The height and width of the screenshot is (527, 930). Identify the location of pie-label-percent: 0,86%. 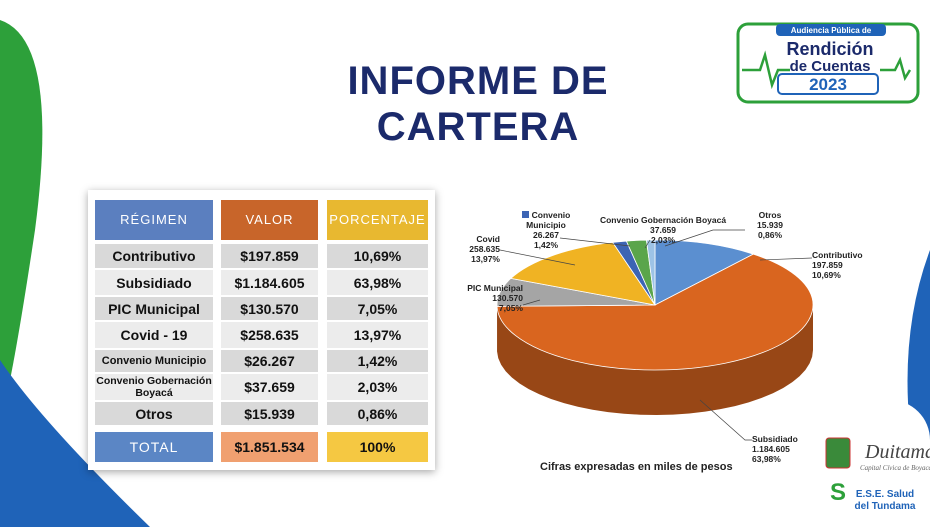
(770, 235).